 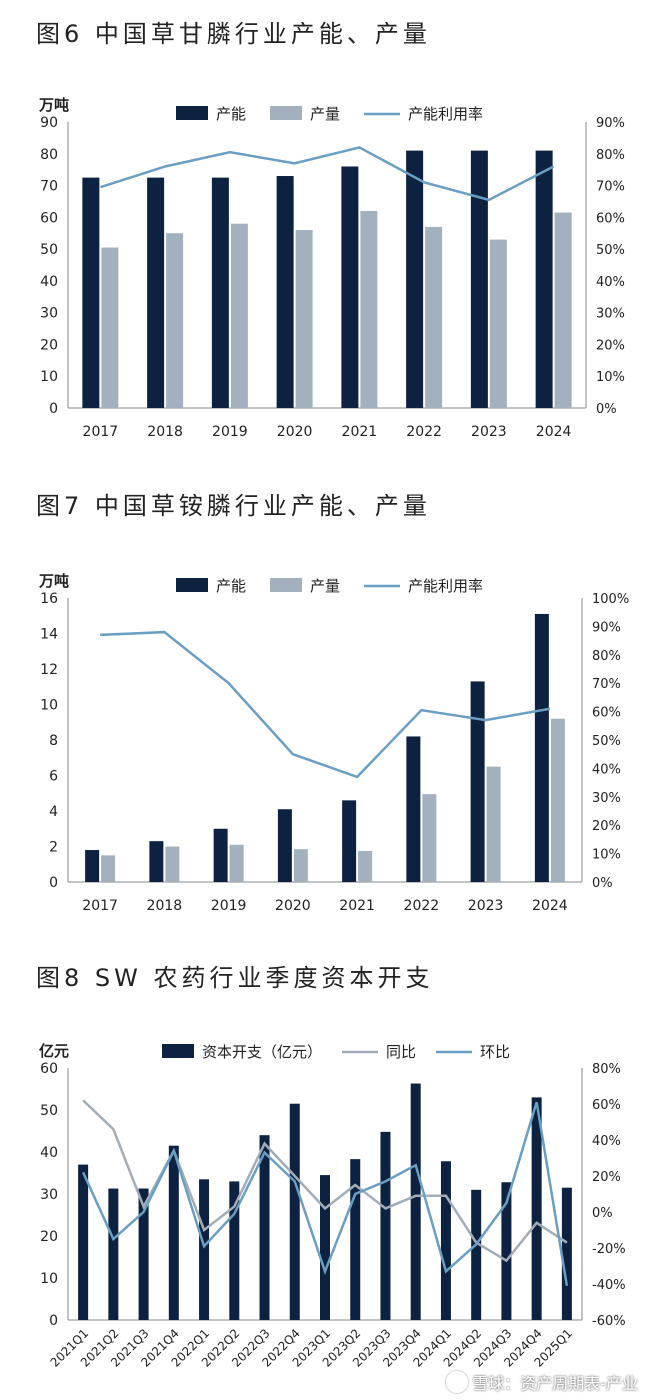 What do you see at coordinates (233, 34) in the screenshot?
I see `chart-title-6: 图6 中国草甘膦行业产能、产量` at bounding box center [233, 34].